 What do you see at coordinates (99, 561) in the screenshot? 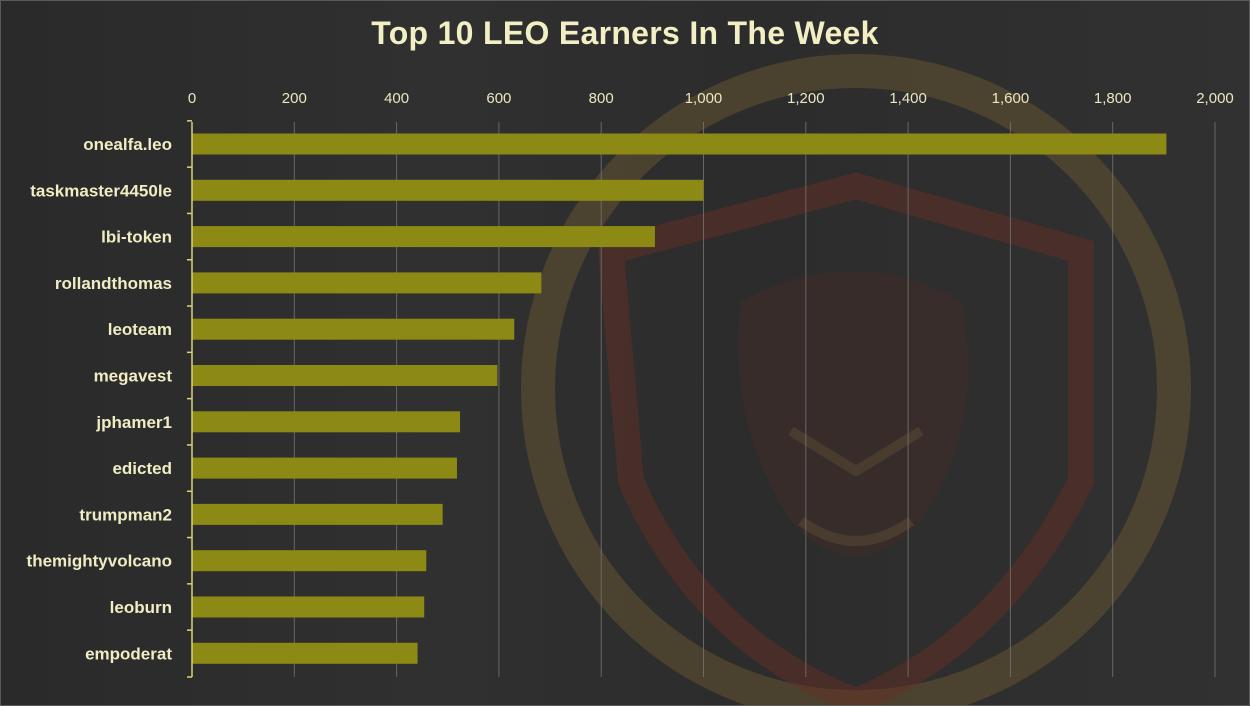
I see `category-label: themightyvolcano` at bounding box center [99, 561].